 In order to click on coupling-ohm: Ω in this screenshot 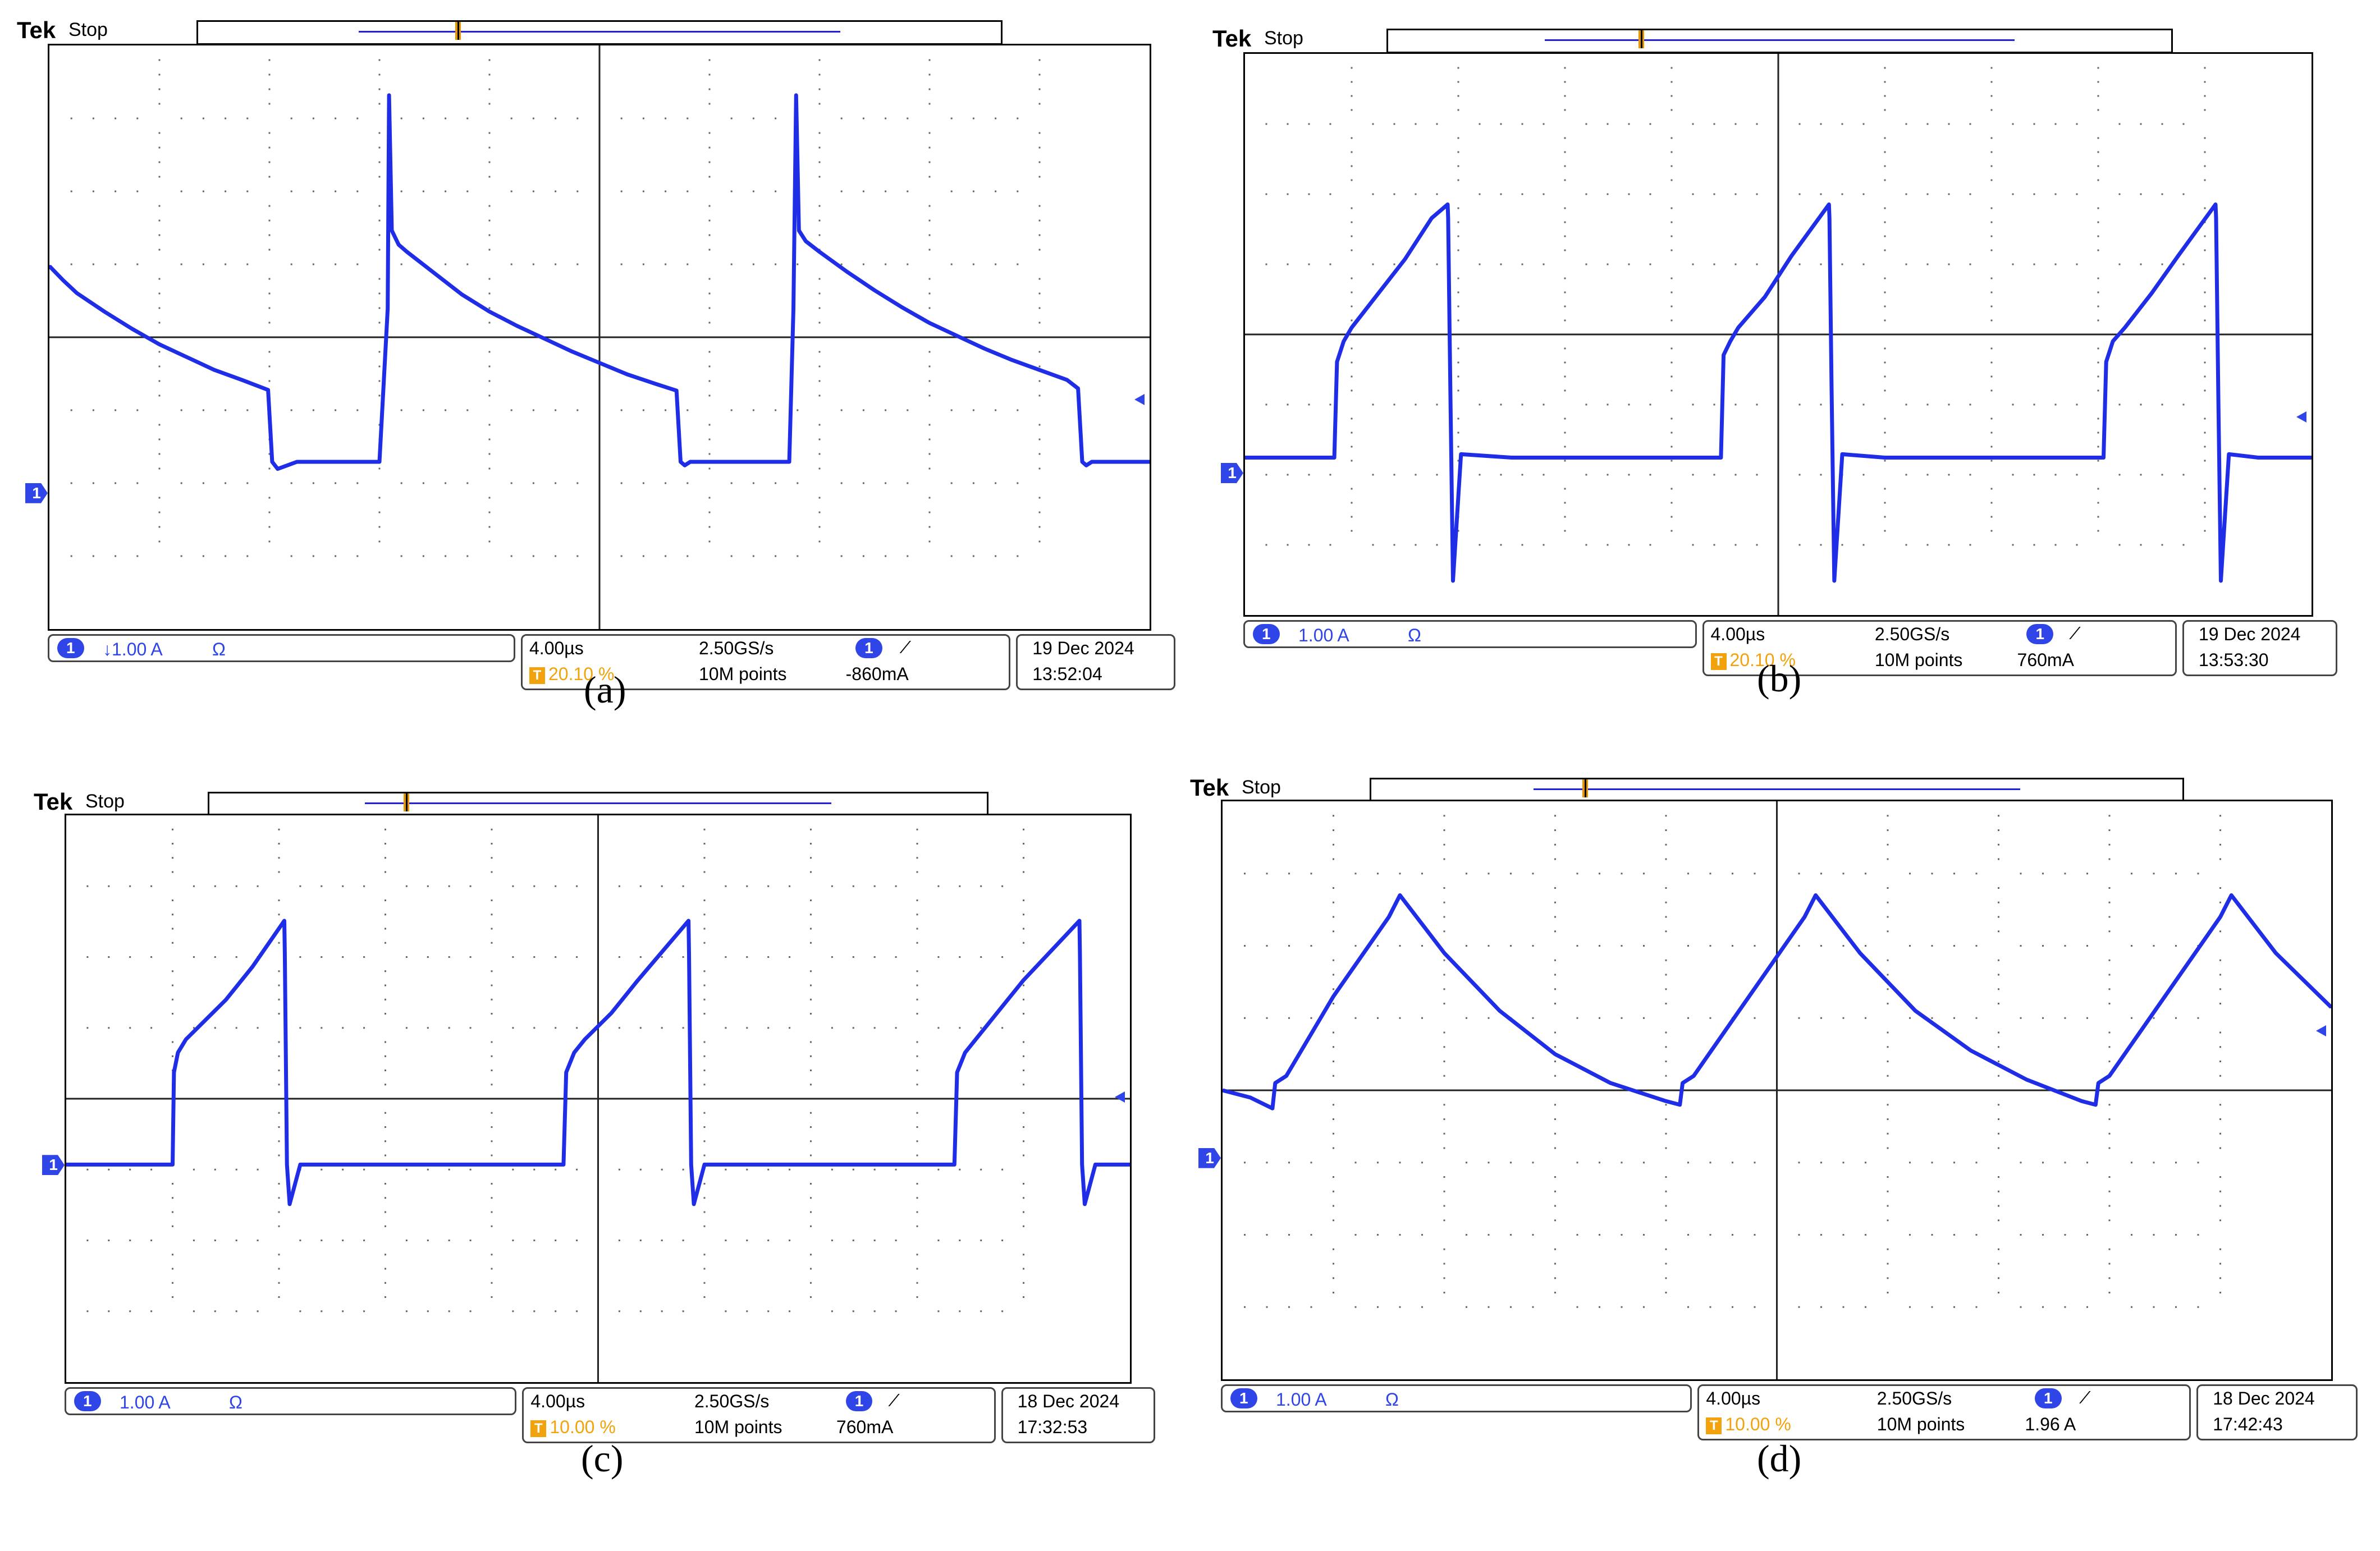, I will do `click(1415, 635)`.